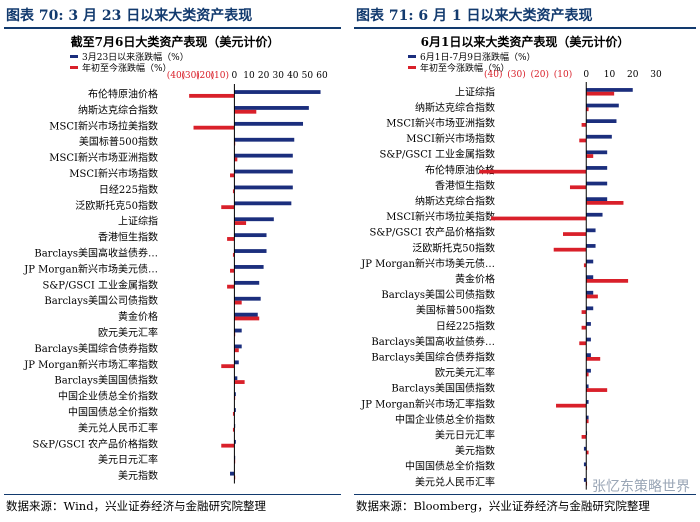 This screenshot has width=700, height=522. I want to click on left-category-label-7: 泛欧斯托克50指数, so click(116, 205).